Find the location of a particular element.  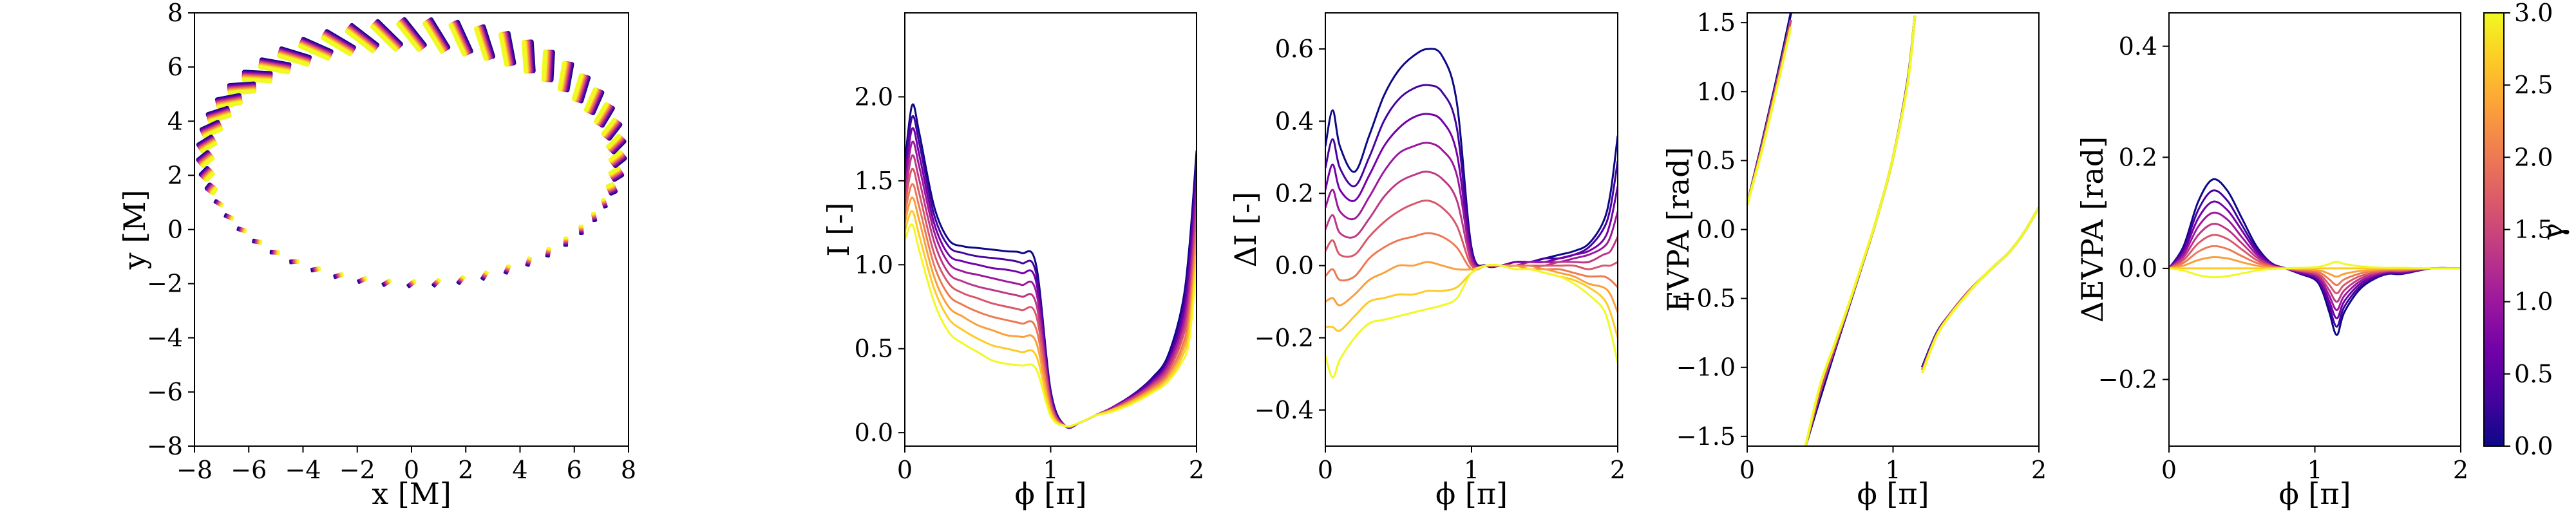

y-tick-label: −0.4 is located at coordinates (1285, 410).